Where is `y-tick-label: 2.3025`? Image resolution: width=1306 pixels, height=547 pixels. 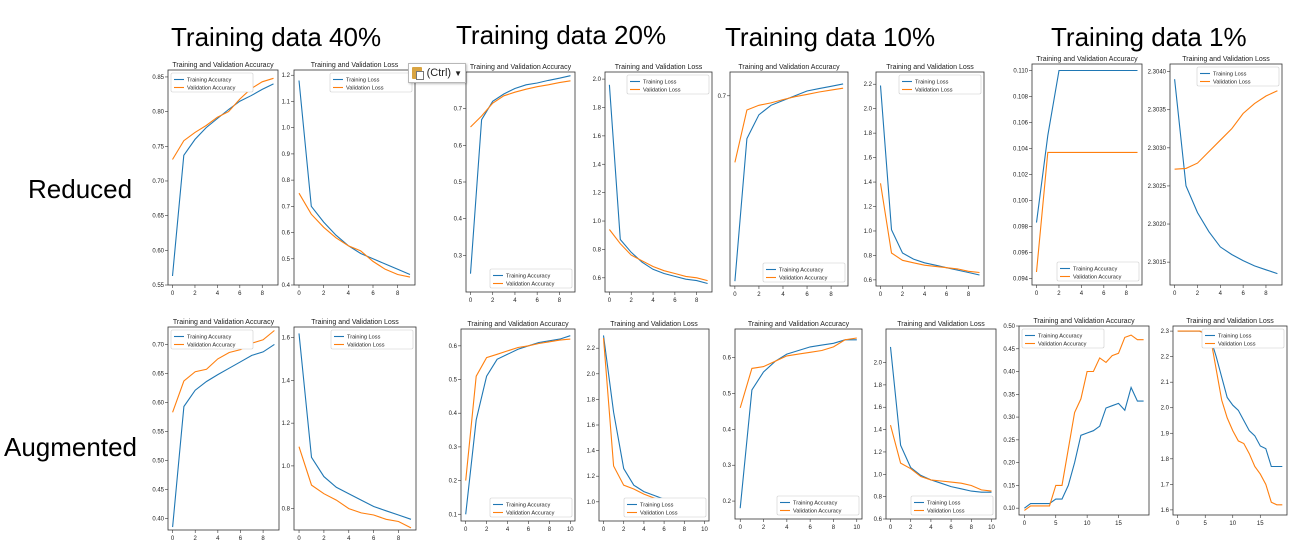 y-tick-label: 2.3025 is located at coordinates (1157, 187).